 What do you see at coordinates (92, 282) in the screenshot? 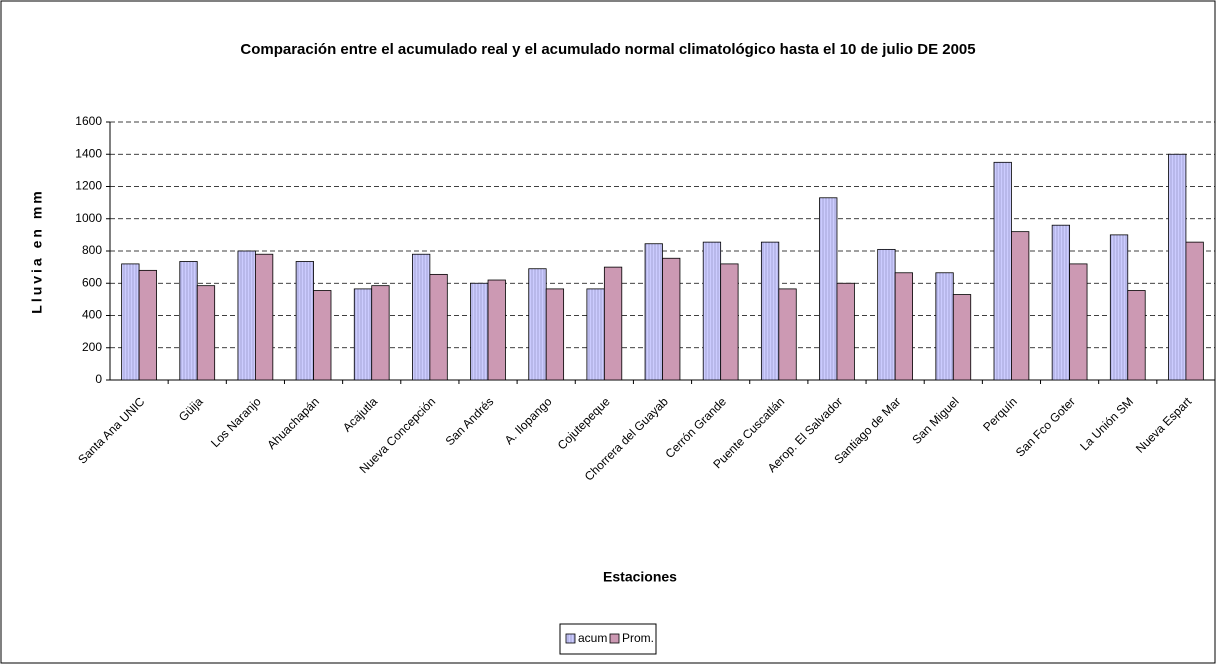
I see `y-tick-label: 600` at bounding box center [92, 282].